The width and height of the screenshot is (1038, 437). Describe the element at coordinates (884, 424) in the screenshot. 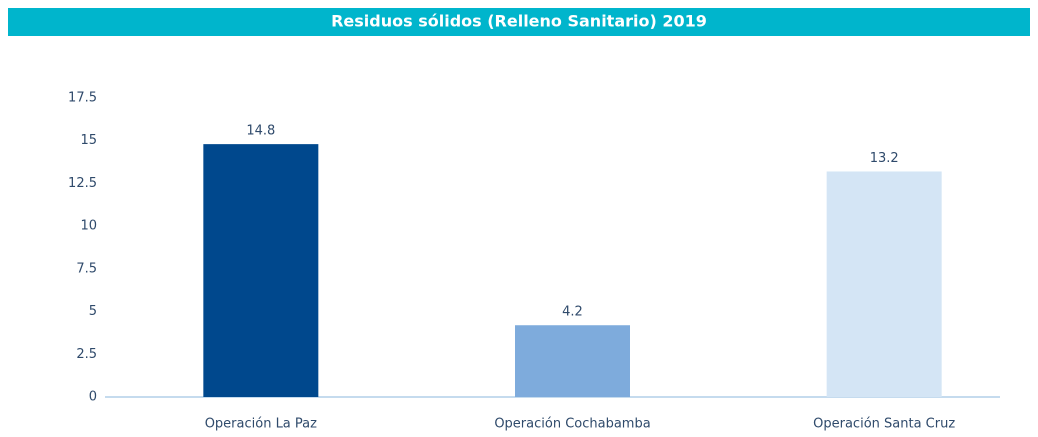

I see `x-tick-label: Operación Santa Cruz` at that location.